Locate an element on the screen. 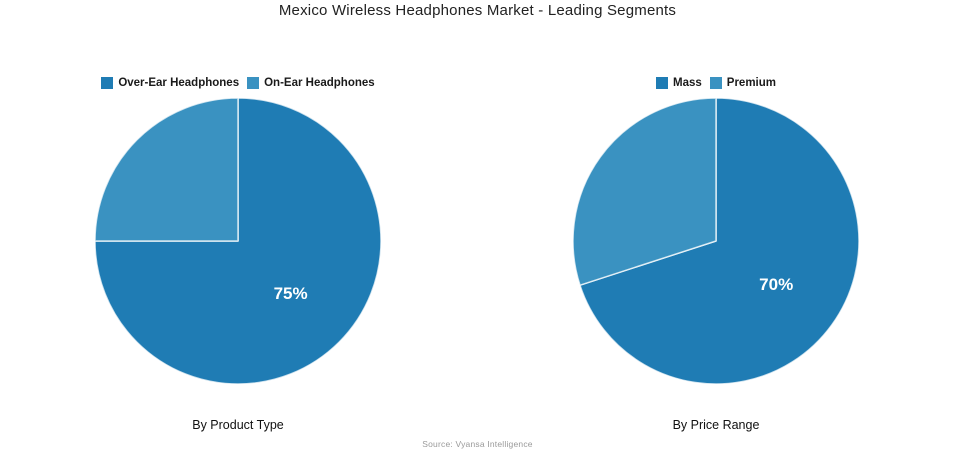 The width and height of the screenshot is (955, 454). legend-label: Over-Ear Headphones is located at coordinates (179, 83).